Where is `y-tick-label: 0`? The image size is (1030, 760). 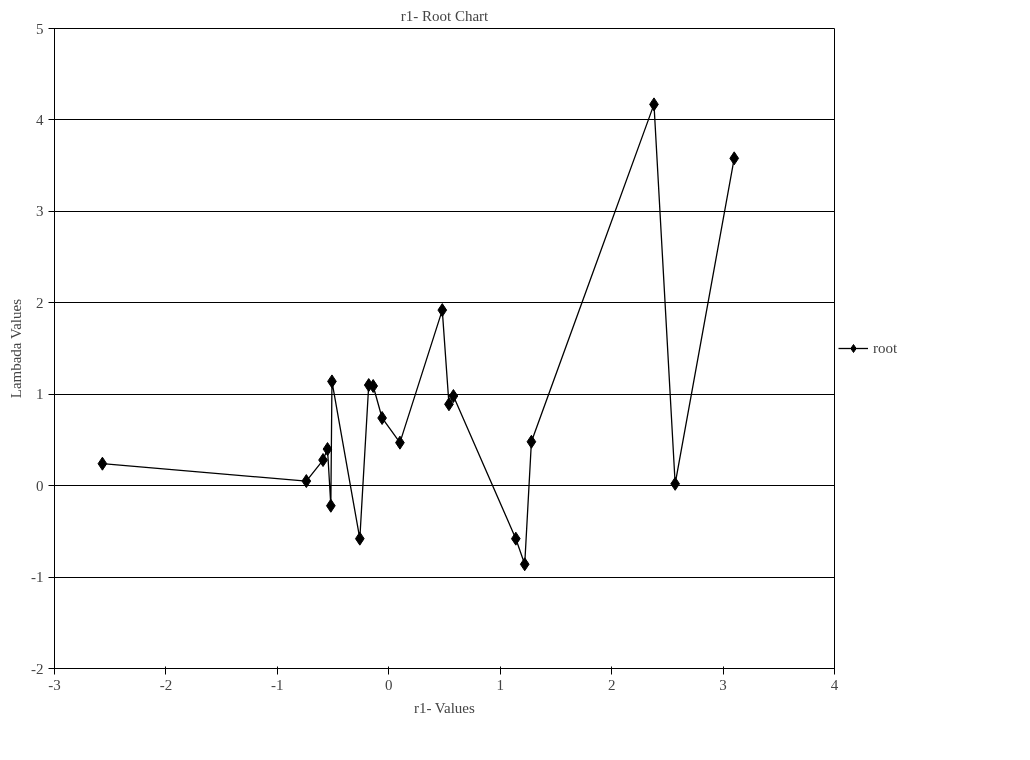 y-tick-label: 0 is located at coordinates (40, 485).